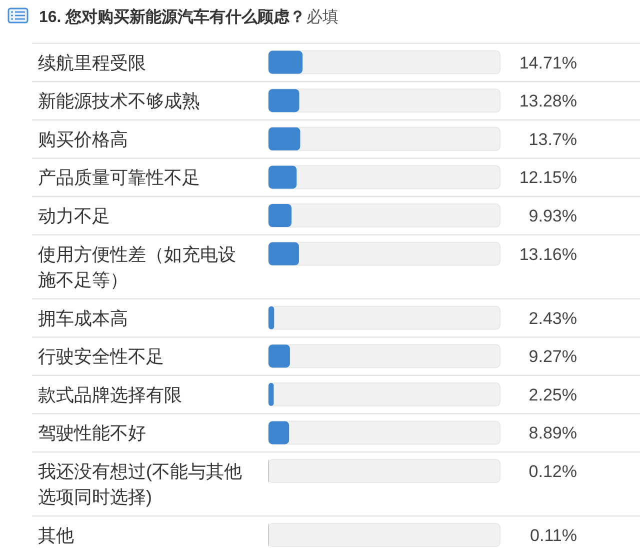 The width and height of the screenshot is (640, 550). I want to click on data-label: 12.15%, so click(548, 178).